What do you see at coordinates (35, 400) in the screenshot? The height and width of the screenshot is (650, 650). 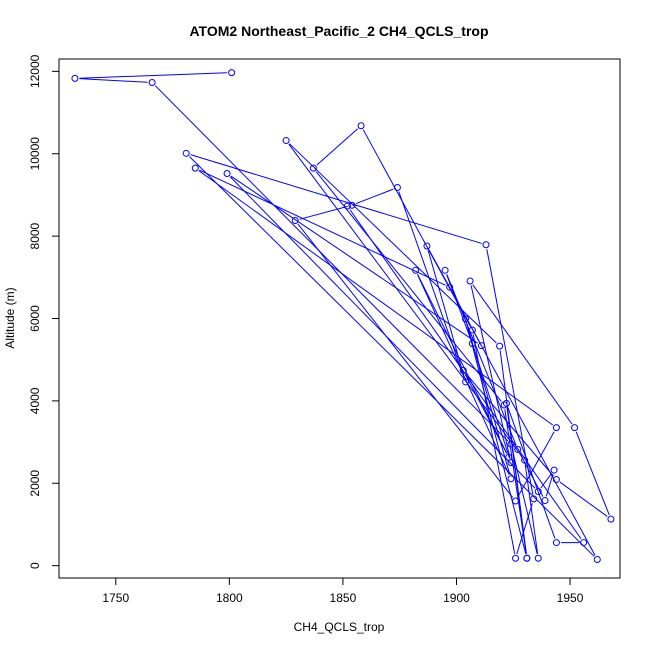 I see `y-tick-label: 4000` at bounding box center [35, 400].